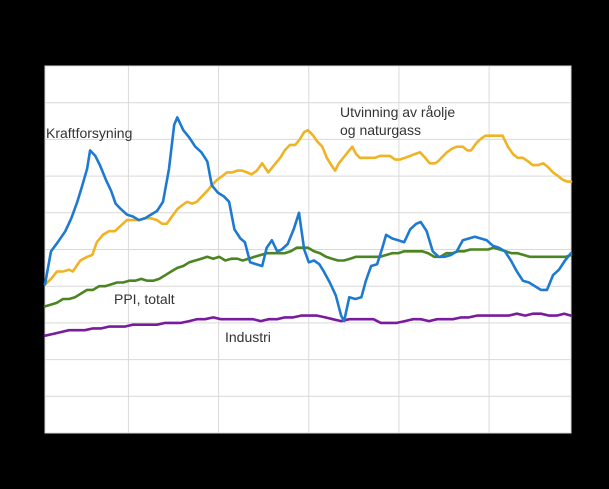 Image resolution: width=609 pixels, height=489 pixels. Describe the element at coordinates (144, 299) in the screenshot. I see `series-label-ppi-totalt: PPI, totalt` at that location.